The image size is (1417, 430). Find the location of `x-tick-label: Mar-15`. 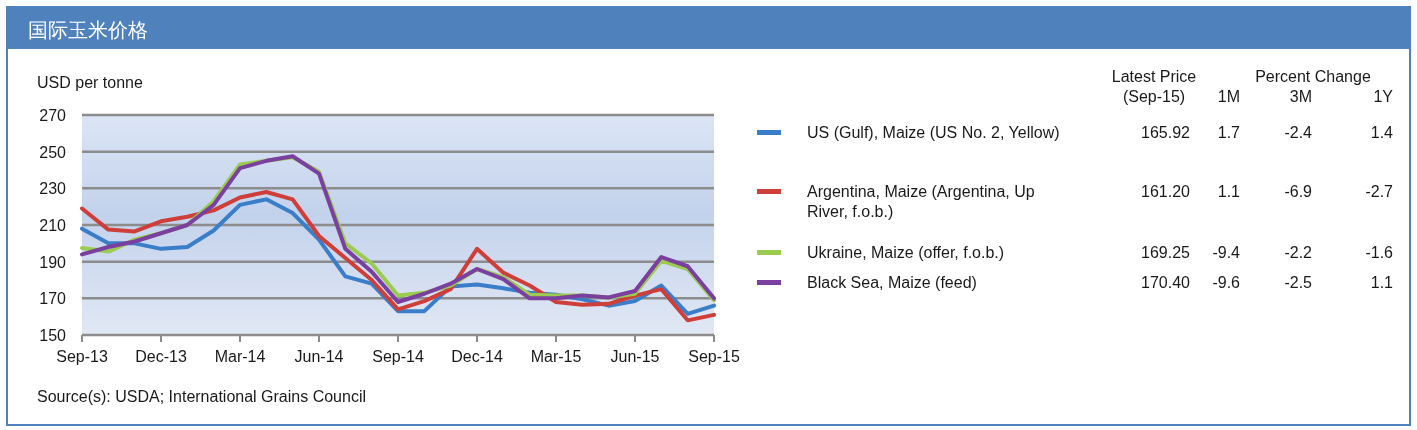

x-tick-label: Mar-15 is located at coordinates (556, 356).